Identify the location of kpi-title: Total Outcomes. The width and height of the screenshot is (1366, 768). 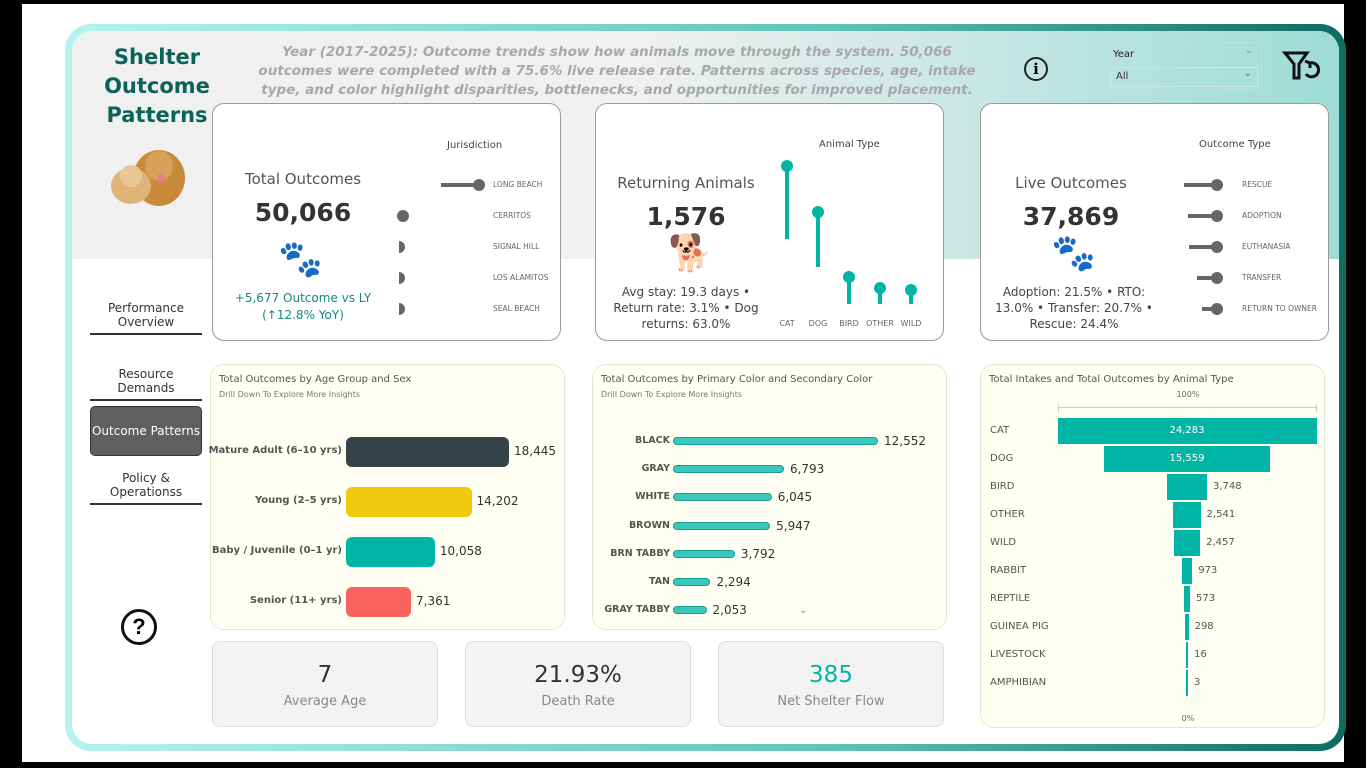
(303, 179).